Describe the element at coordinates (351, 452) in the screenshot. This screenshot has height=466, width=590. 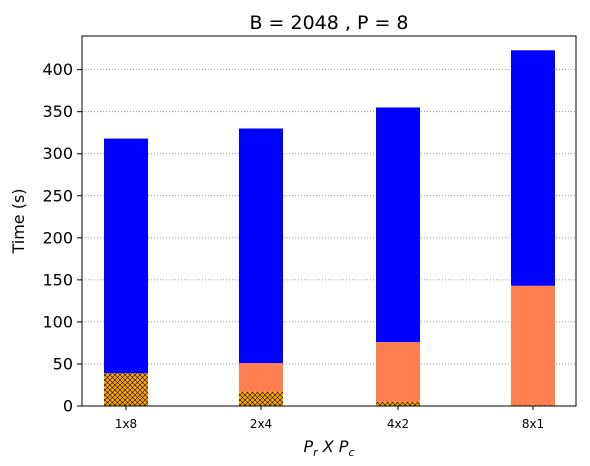
I see `x-axis-label-sub2: c` at that location.